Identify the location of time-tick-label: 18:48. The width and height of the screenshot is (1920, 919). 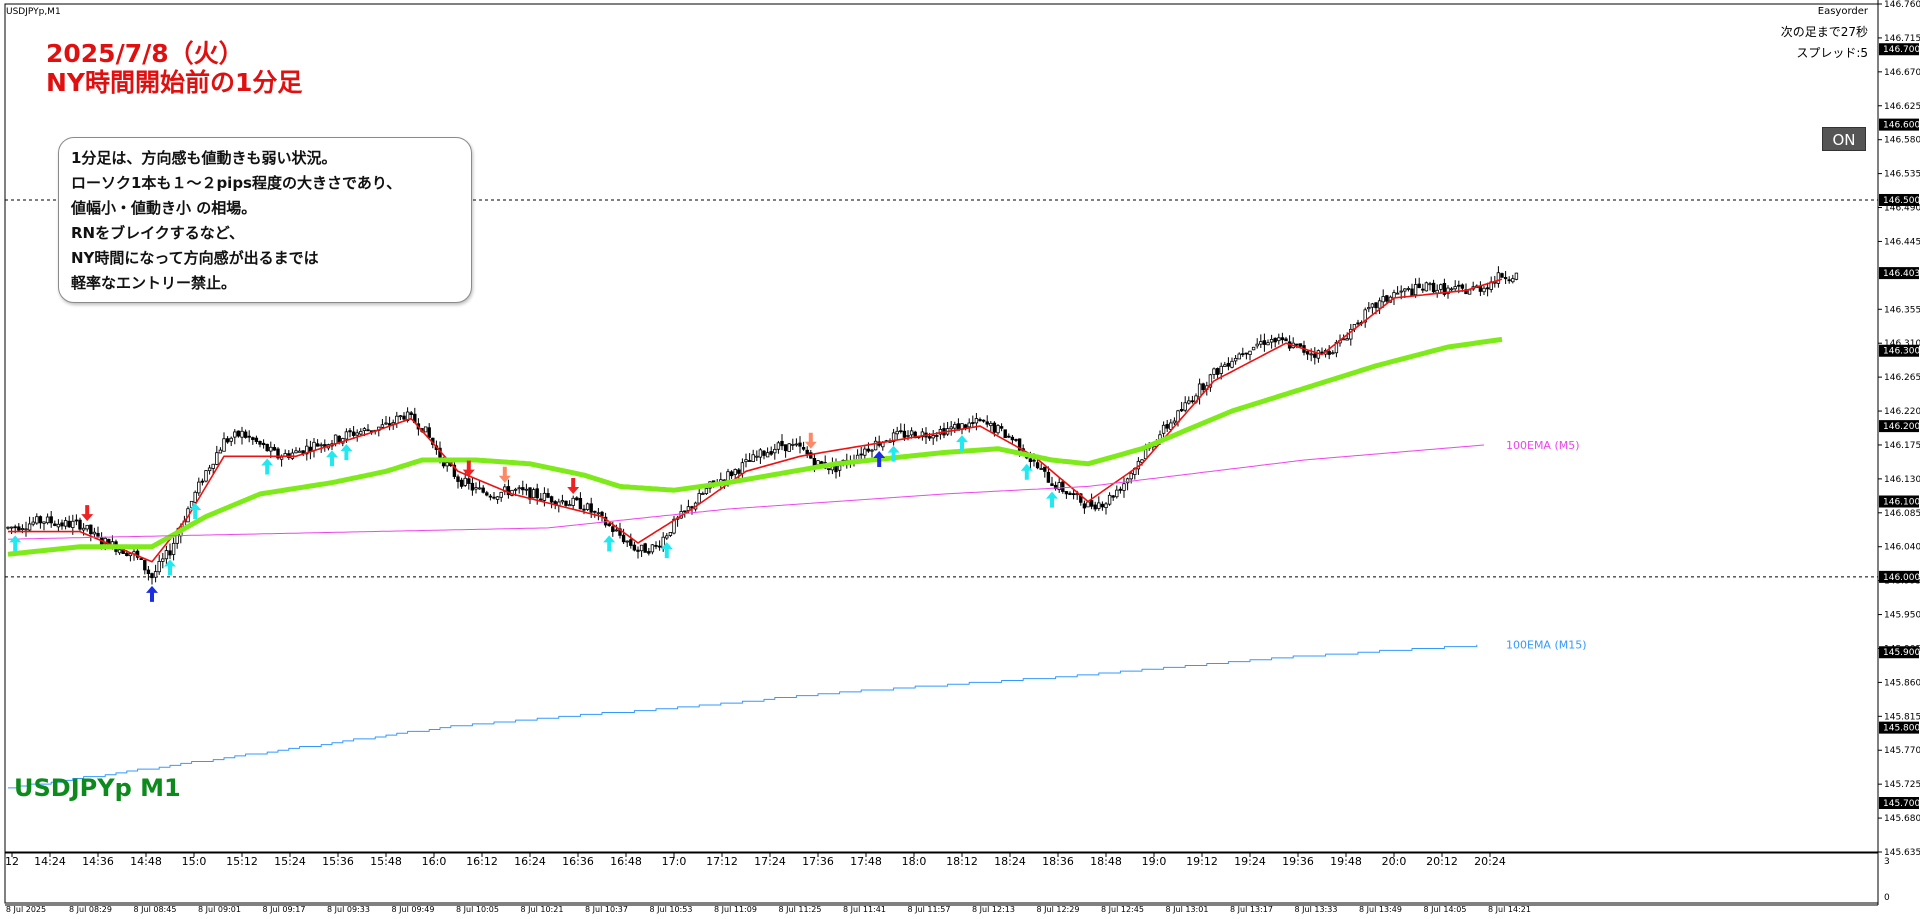
(1106, 861).